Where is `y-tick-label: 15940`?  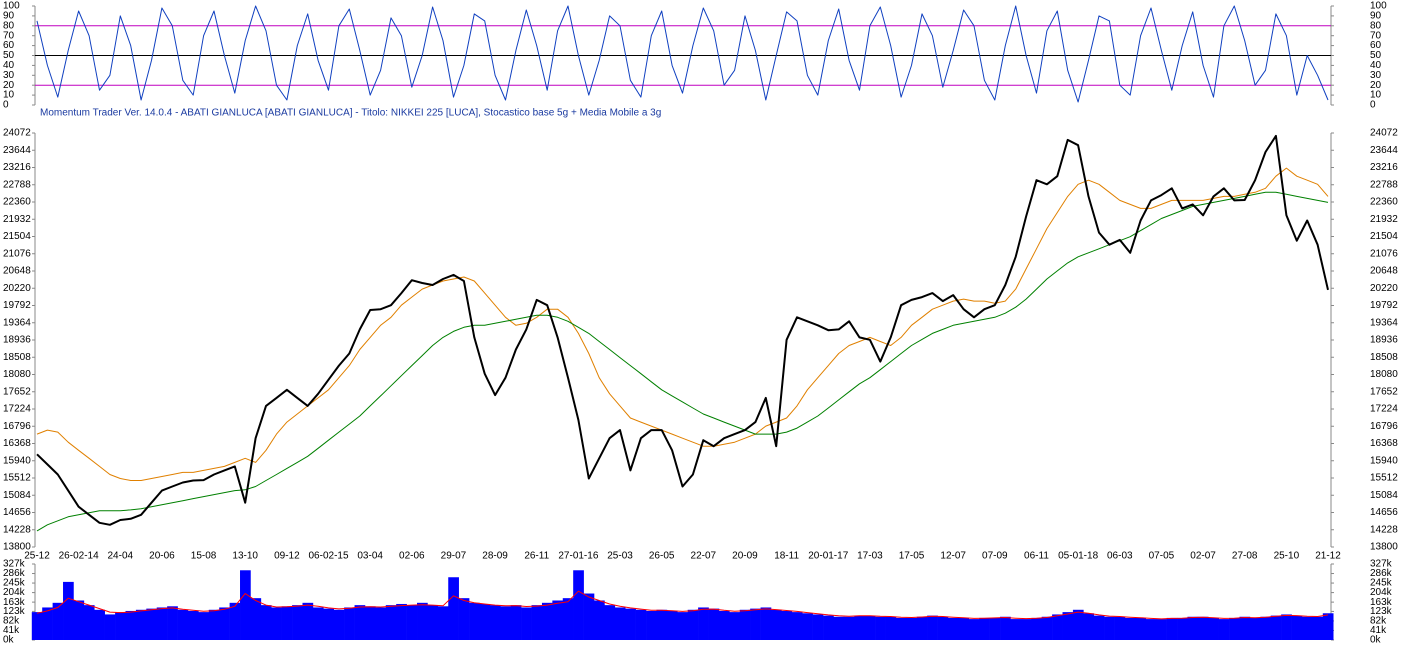
y-tick-label: 15940 is located at coordinates (1384, 460).